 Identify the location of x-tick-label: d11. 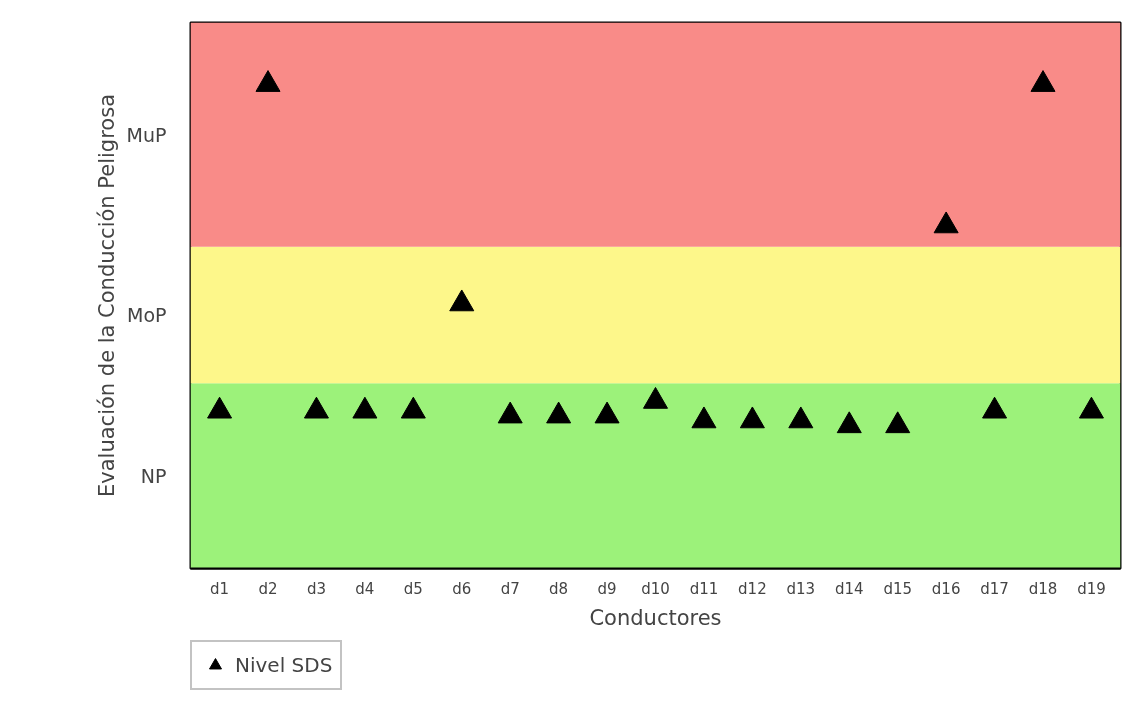
(704, 588).